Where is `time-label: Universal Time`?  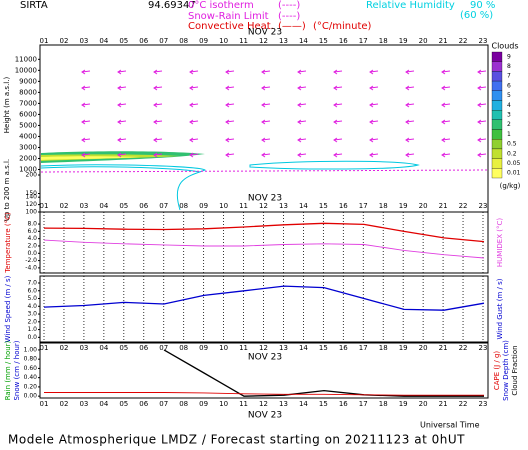
time-label: Universal Time is located at coordinates (450, 425).